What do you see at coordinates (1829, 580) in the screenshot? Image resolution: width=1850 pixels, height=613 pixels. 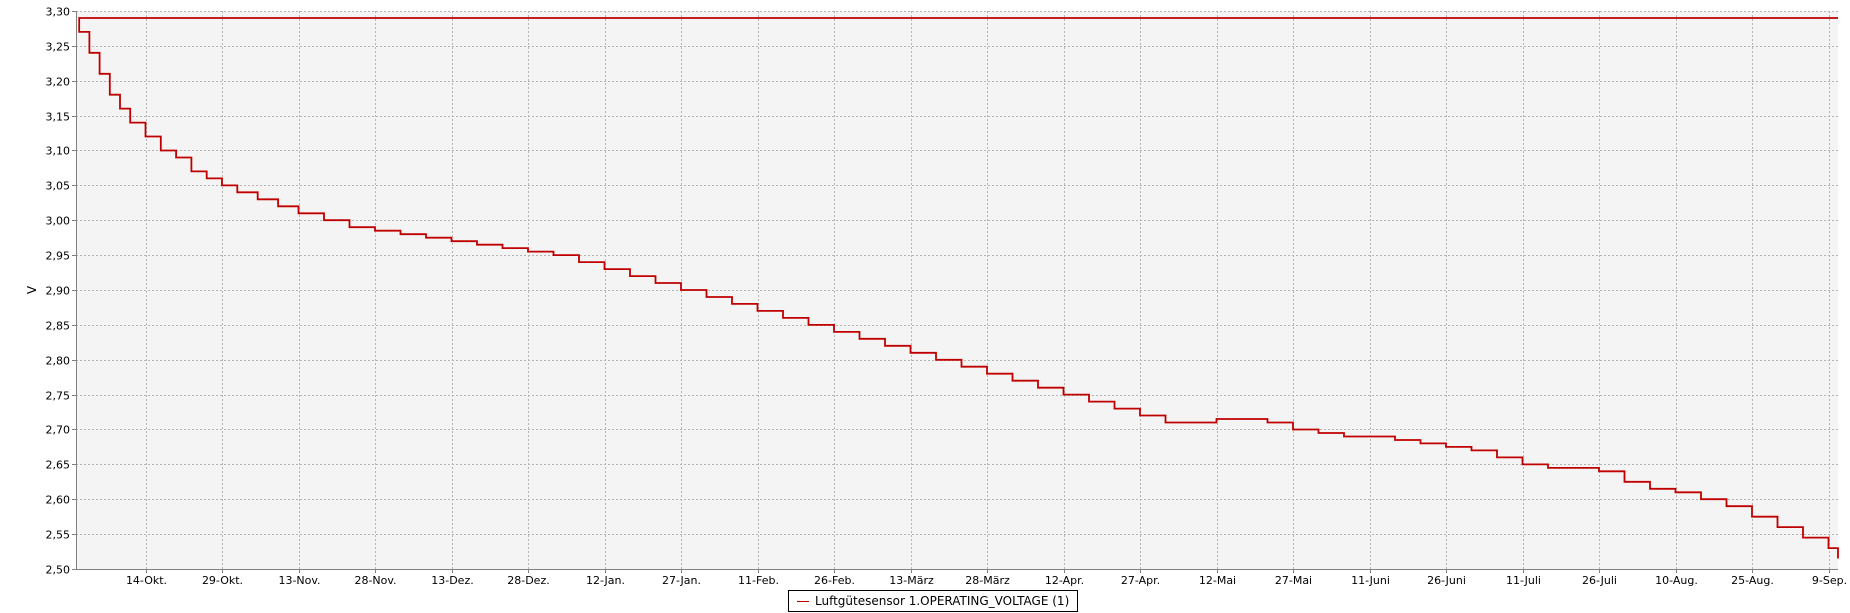 I see `x-tick-label: 9-Sep.` at bounding box center [1829, 580].